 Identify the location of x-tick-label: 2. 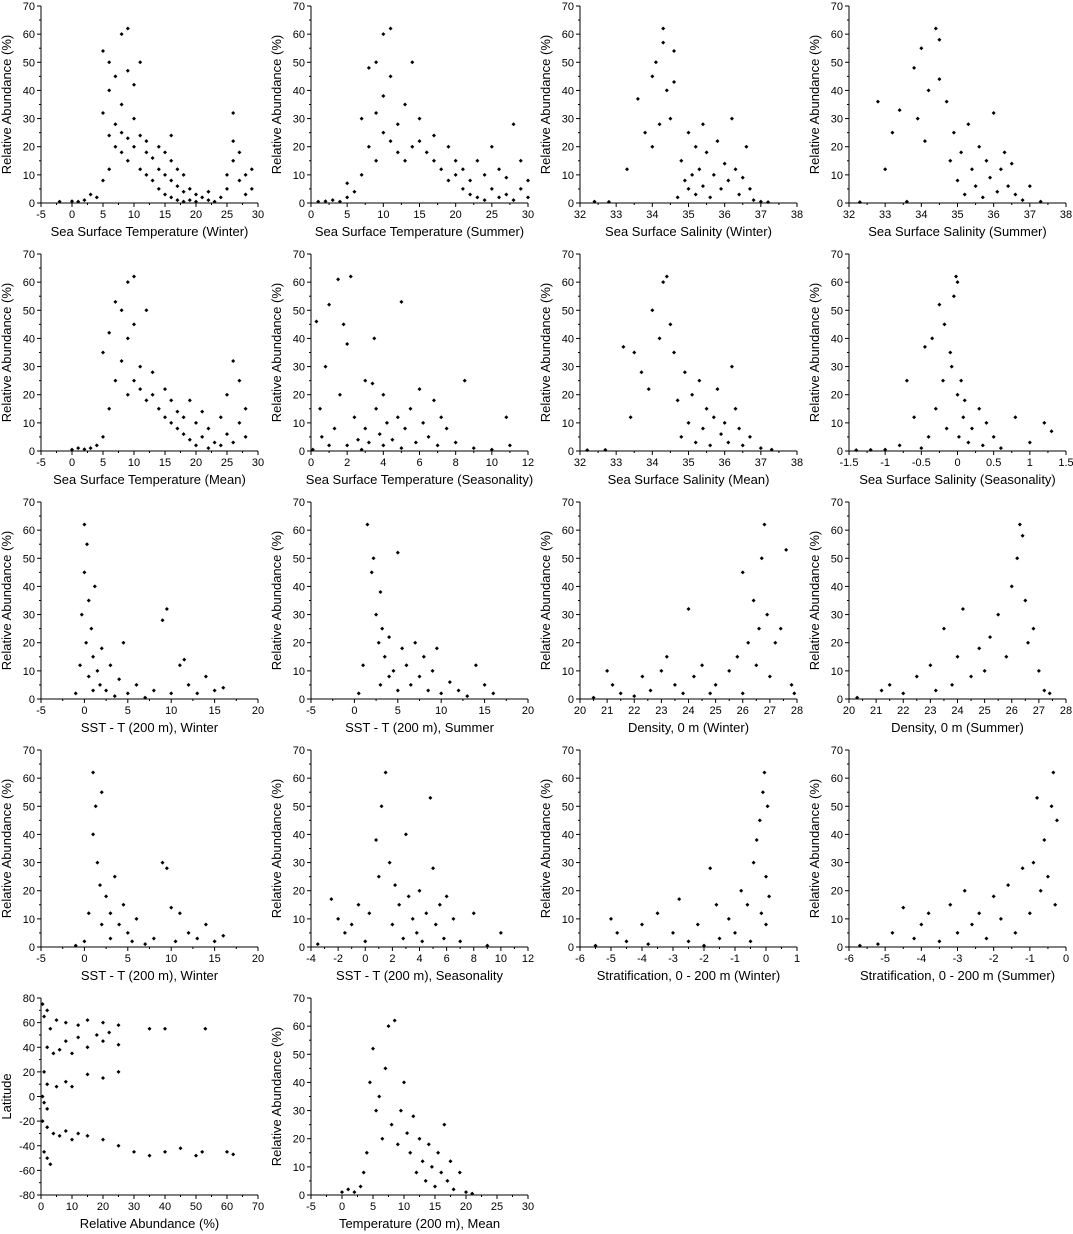
(392, 959).